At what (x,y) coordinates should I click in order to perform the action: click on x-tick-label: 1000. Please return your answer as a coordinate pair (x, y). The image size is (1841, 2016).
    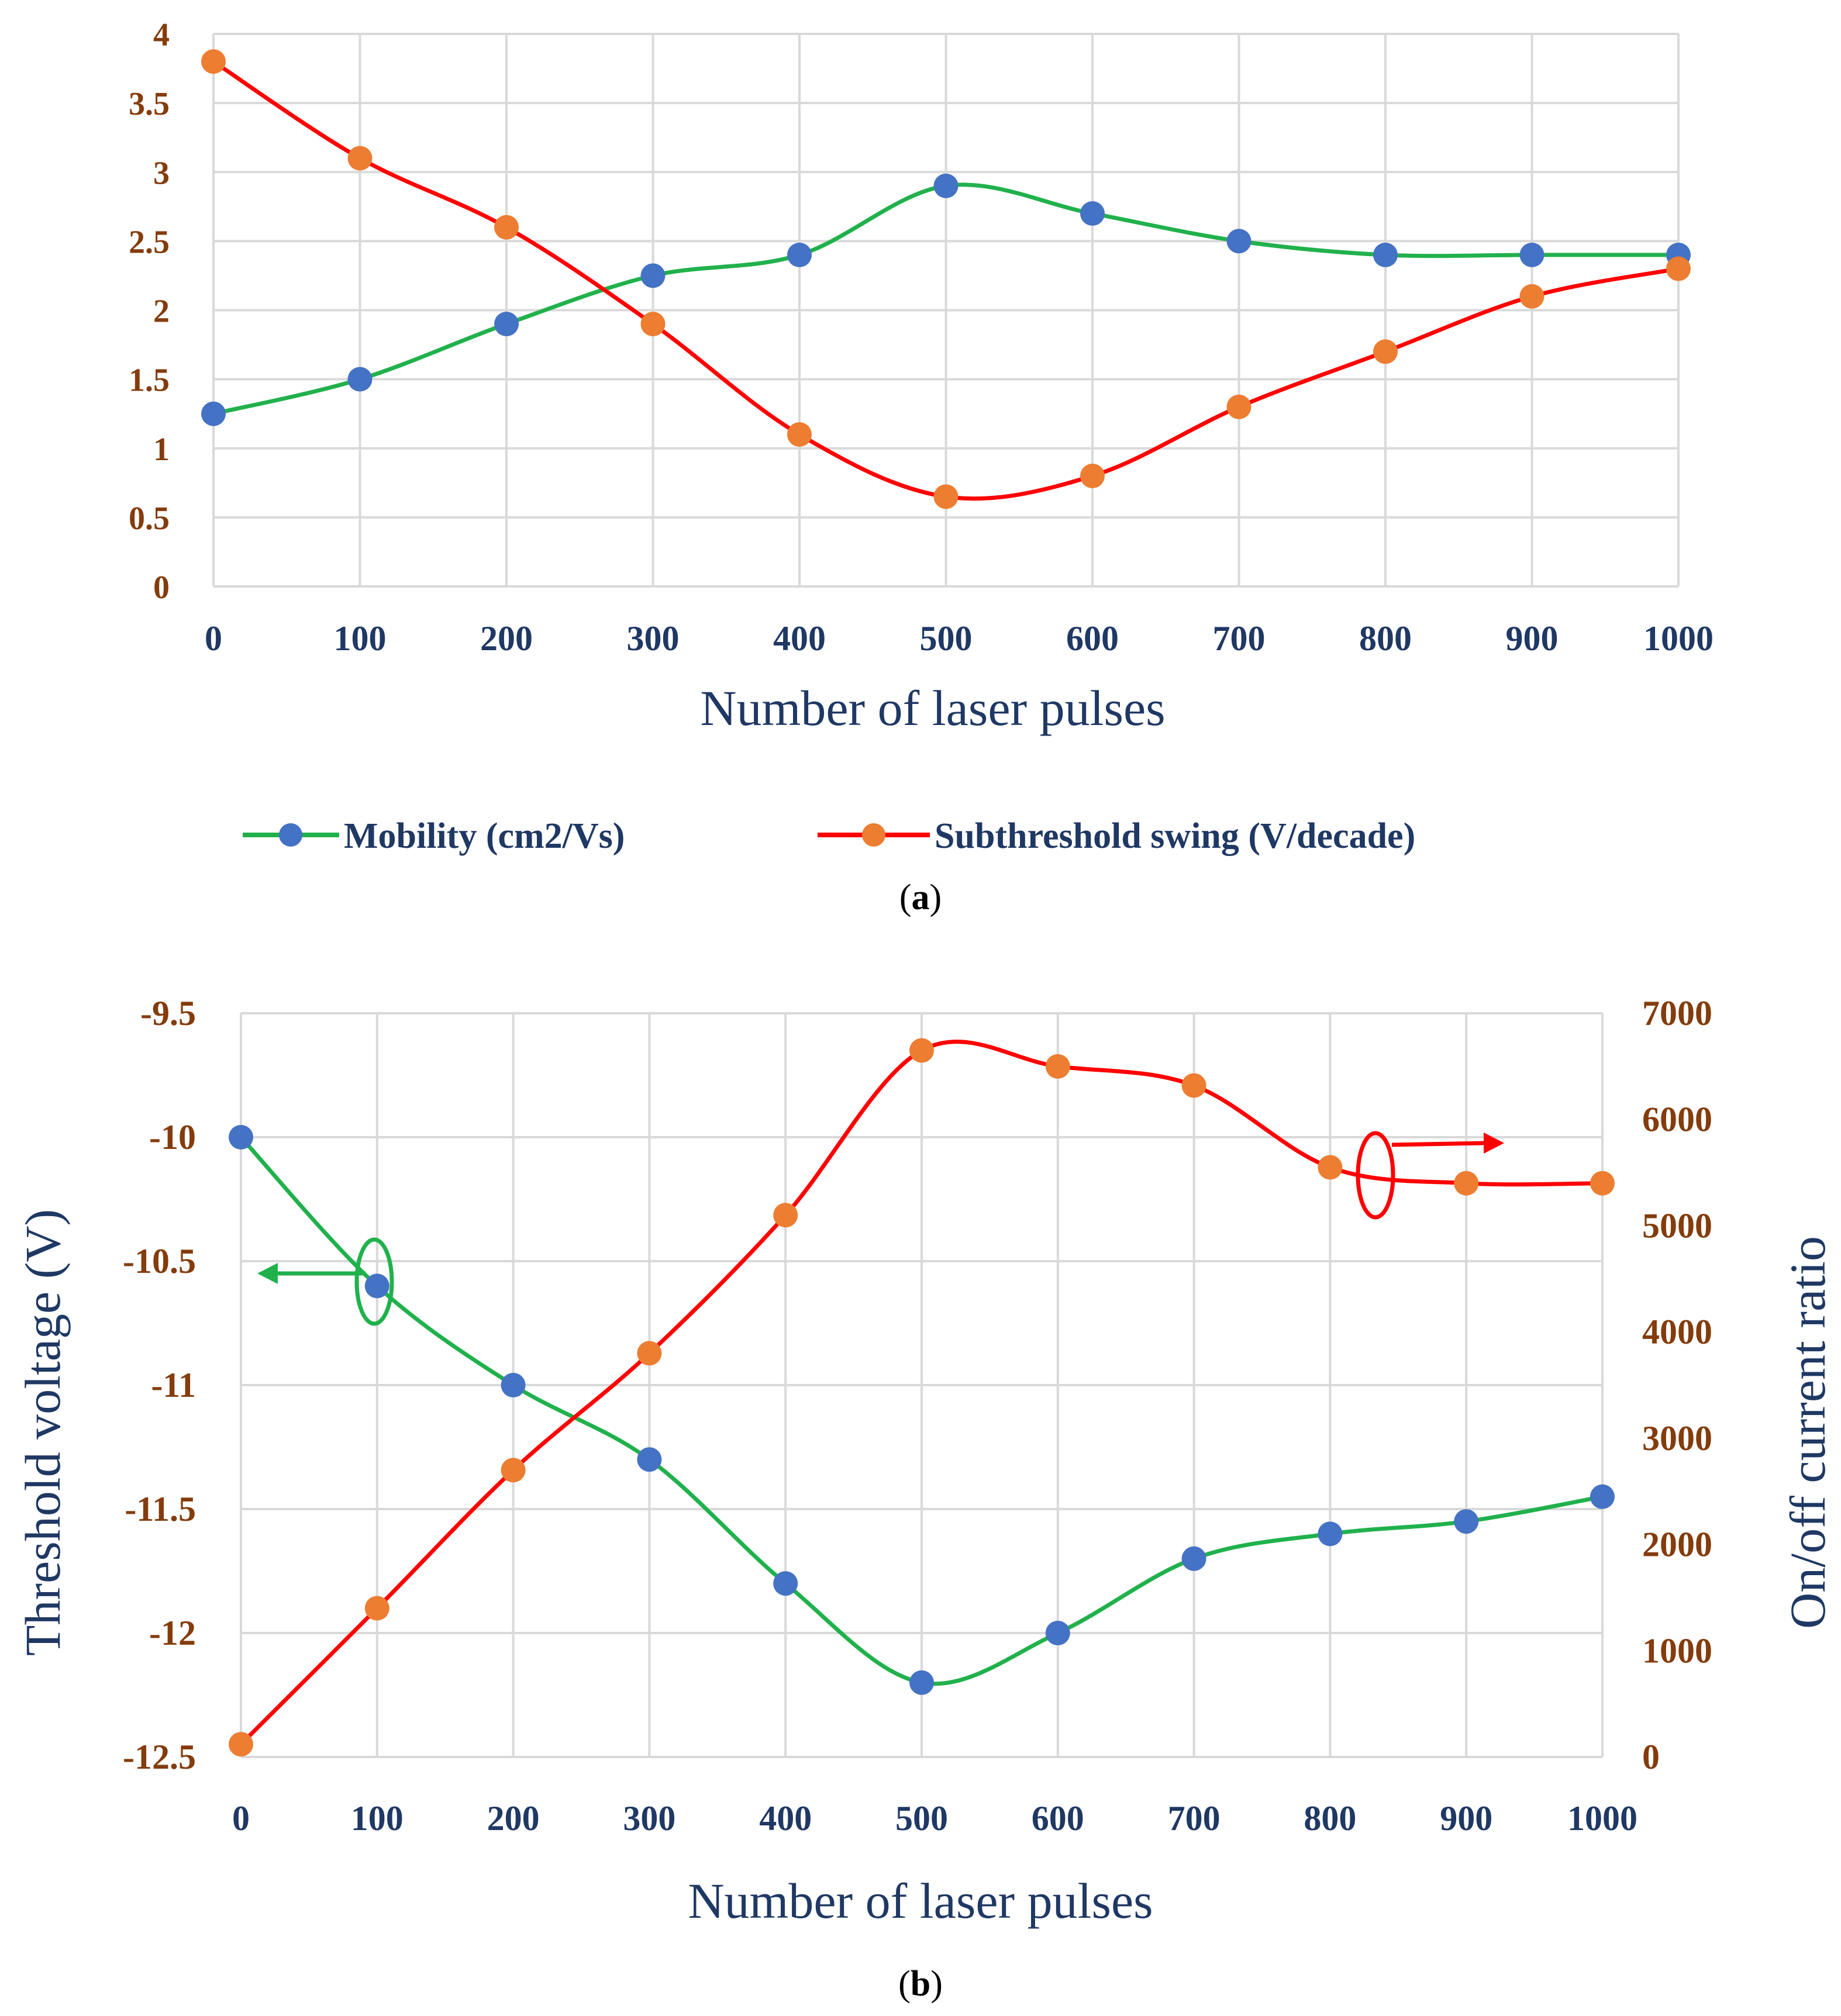
    Looking at the image, I should click on (1678, 638).